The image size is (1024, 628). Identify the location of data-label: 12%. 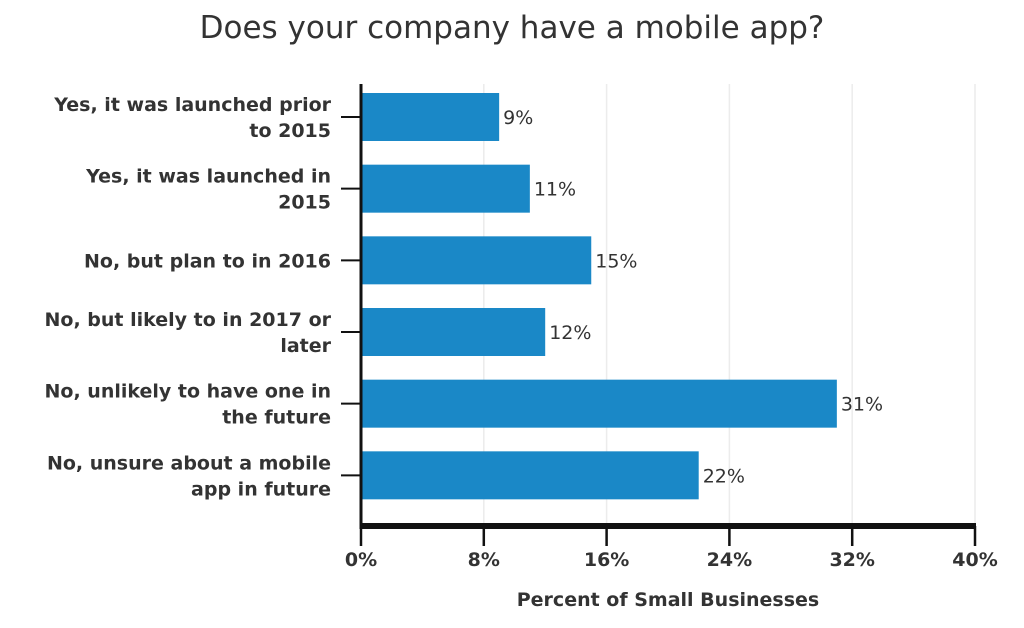
(570, 333).